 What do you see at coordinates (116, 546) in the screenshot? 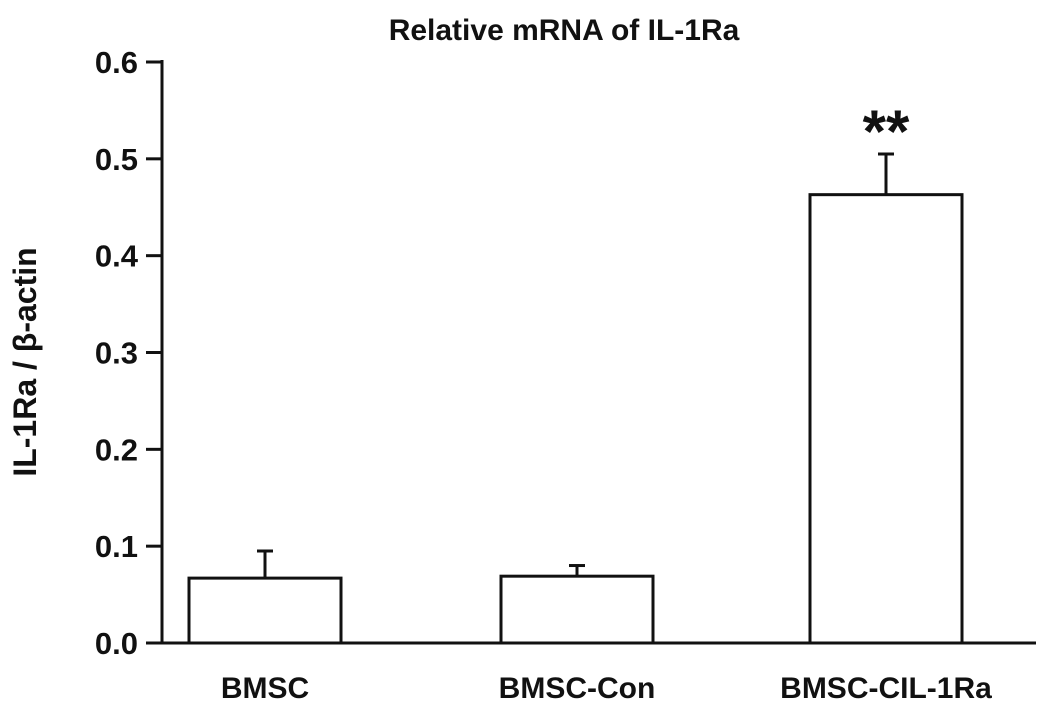
I see `y-tick-label: 0.1` at bounding box center [116, 546].